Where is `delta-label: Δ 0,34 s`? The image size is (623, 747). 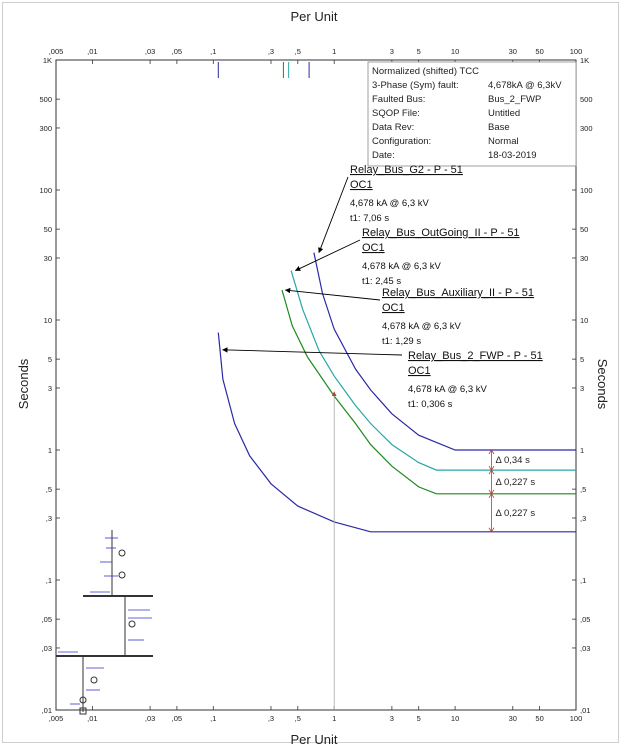
delta-label: Δ 0,34 s is located at coordinates (512, 460).